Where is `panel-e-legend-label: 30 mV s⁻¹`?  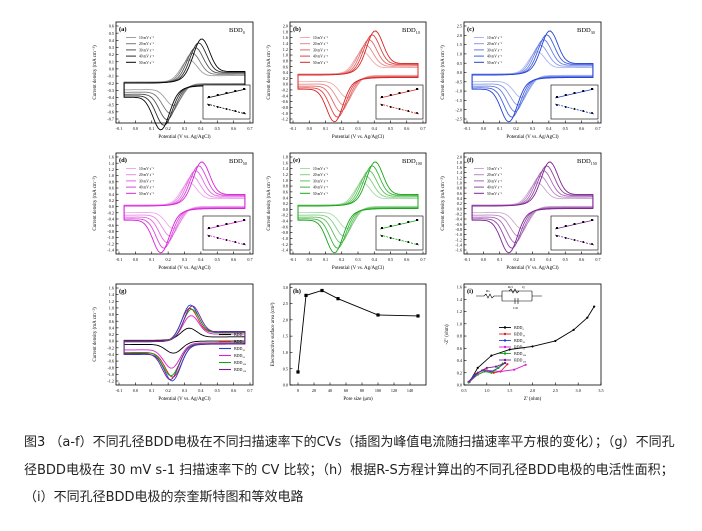
panel-e-legend-label: 30 mV s⁻¹ is located at coordinates (320, 181).